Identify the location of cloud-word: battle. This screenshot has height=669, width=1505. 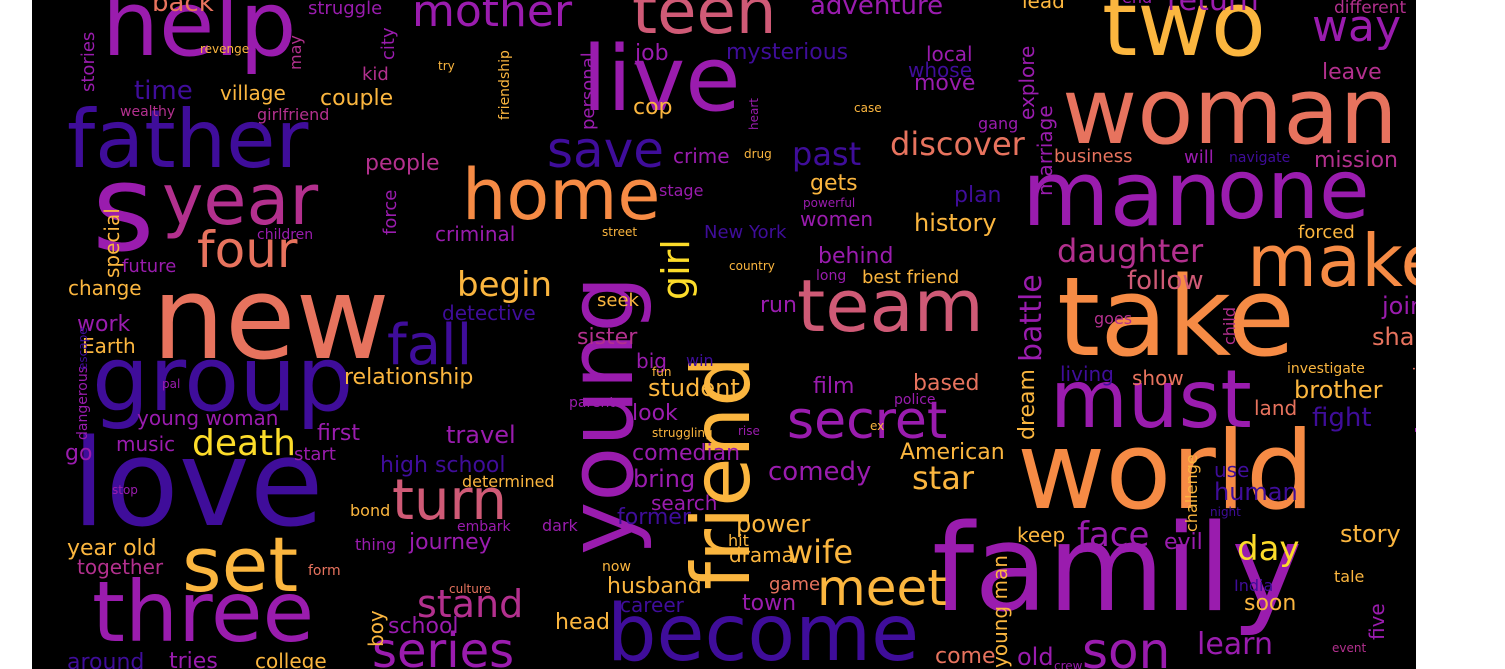
(1031, 318).